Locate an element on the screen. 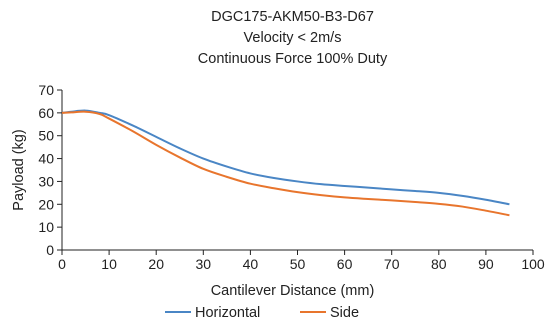 This screenshot has height=325, width=555. x-tick-label: 50 is located at coordinates (298, 264).